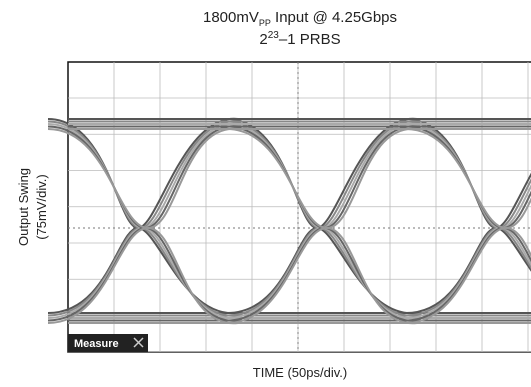  What do you see at coordinates (138, 342) in the screenshot?
I see `close-icon` at bounding box center [138, 342].